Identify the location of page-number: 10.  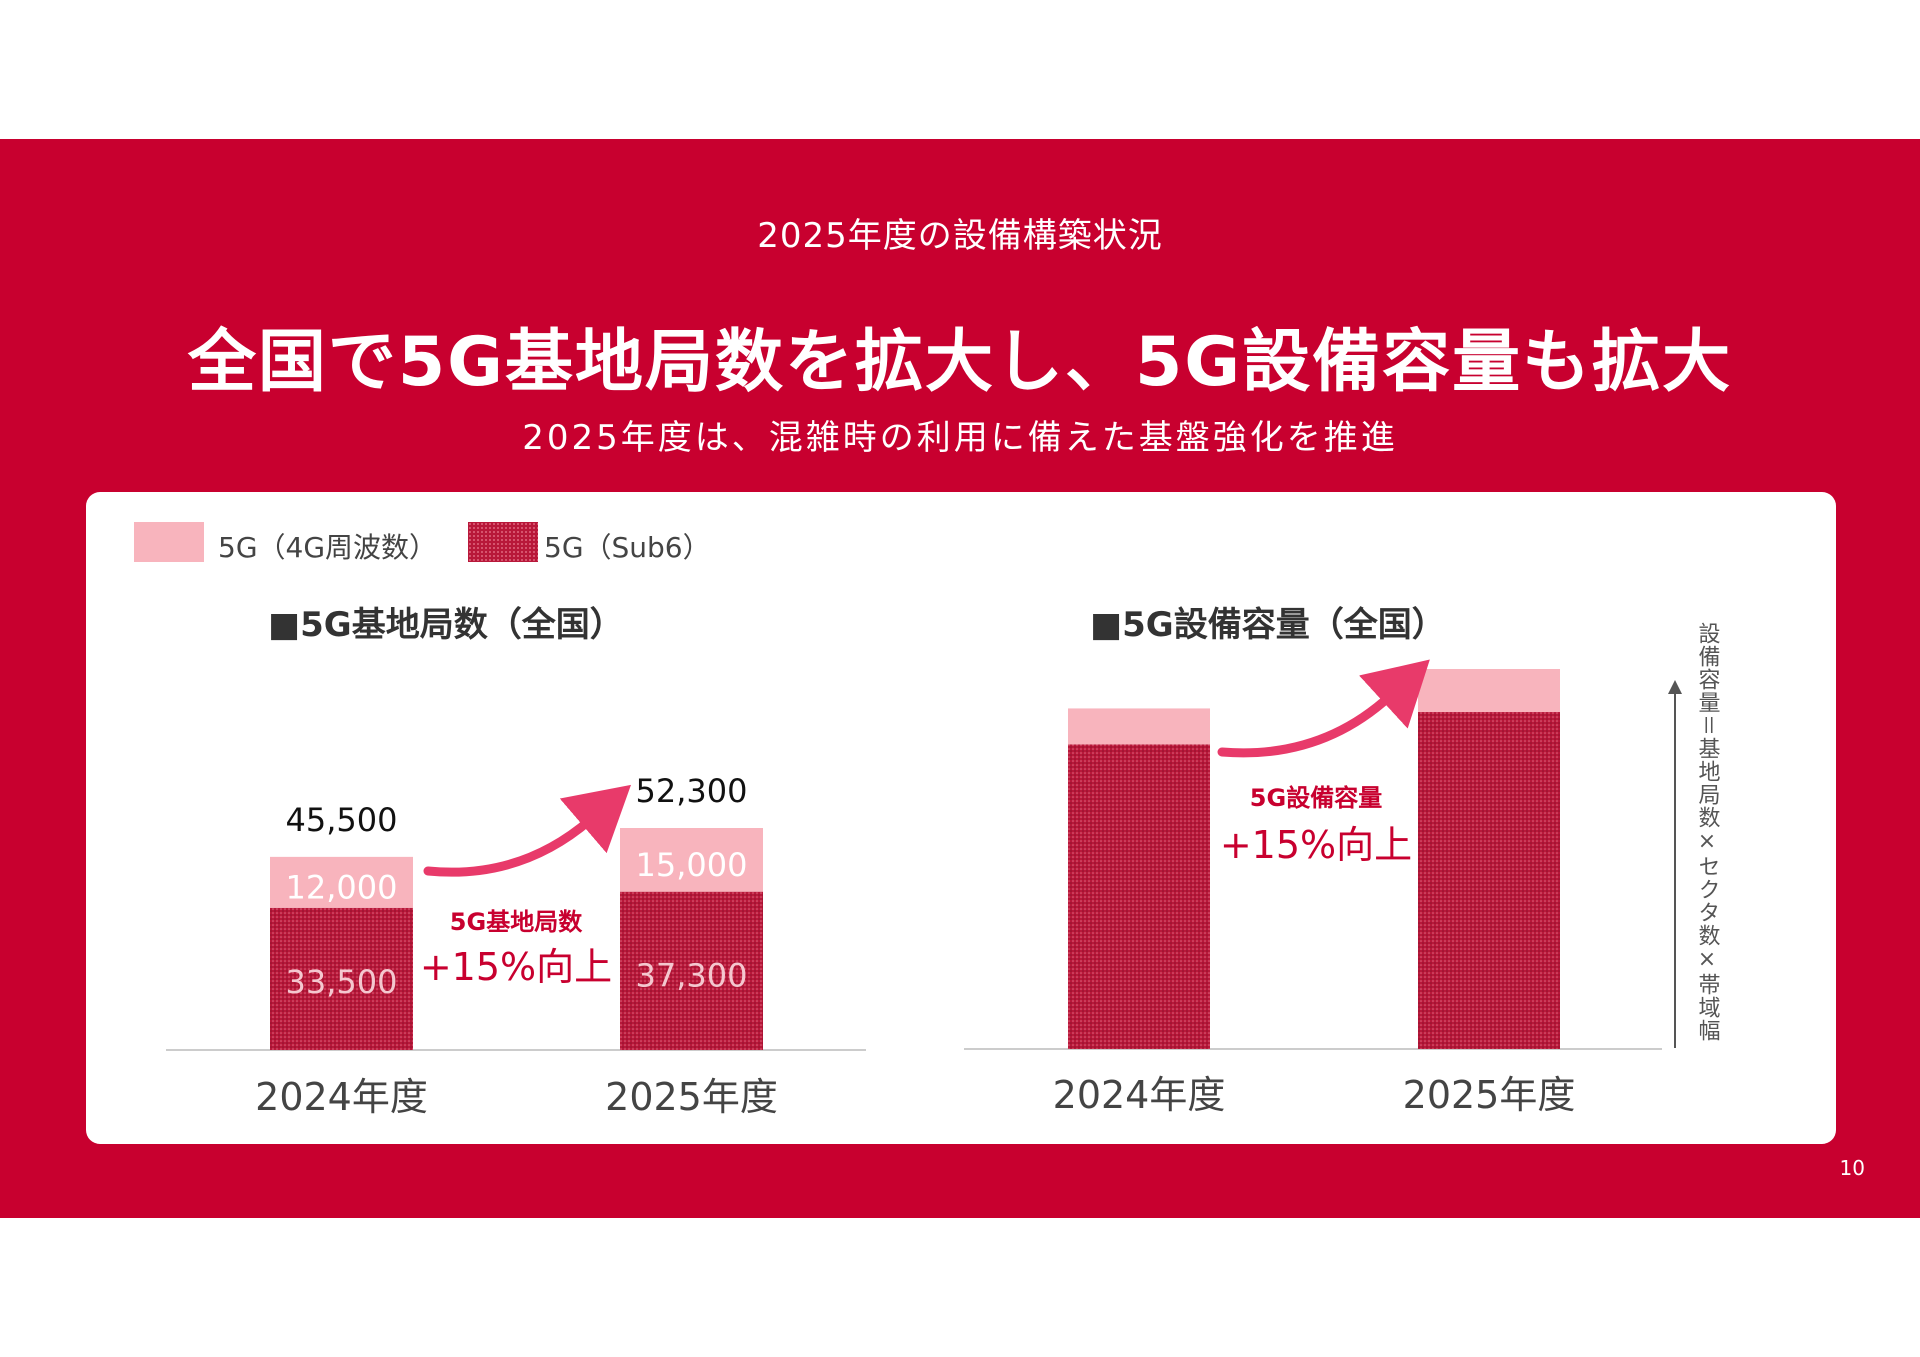
(1852, 1168).